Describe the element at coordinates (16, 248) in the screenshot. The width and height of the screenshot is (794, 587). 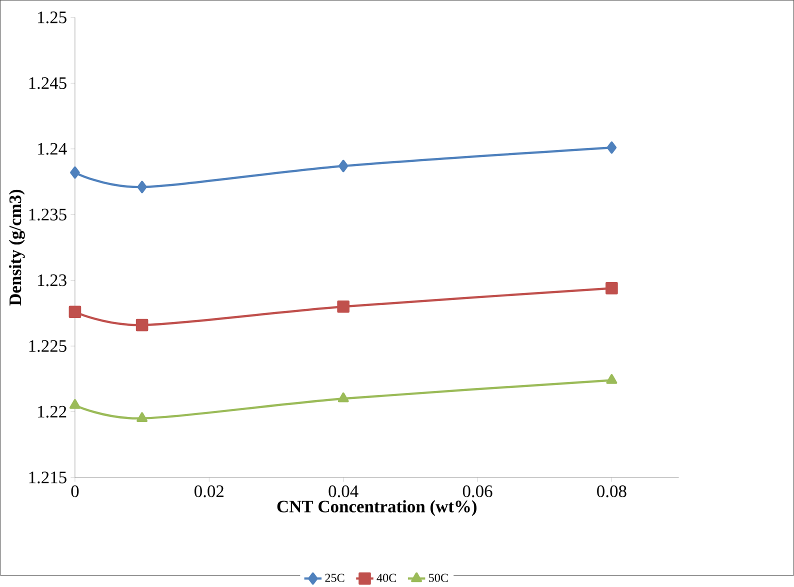
I see `y-axis-title: Density (g/cm3)` at that location.